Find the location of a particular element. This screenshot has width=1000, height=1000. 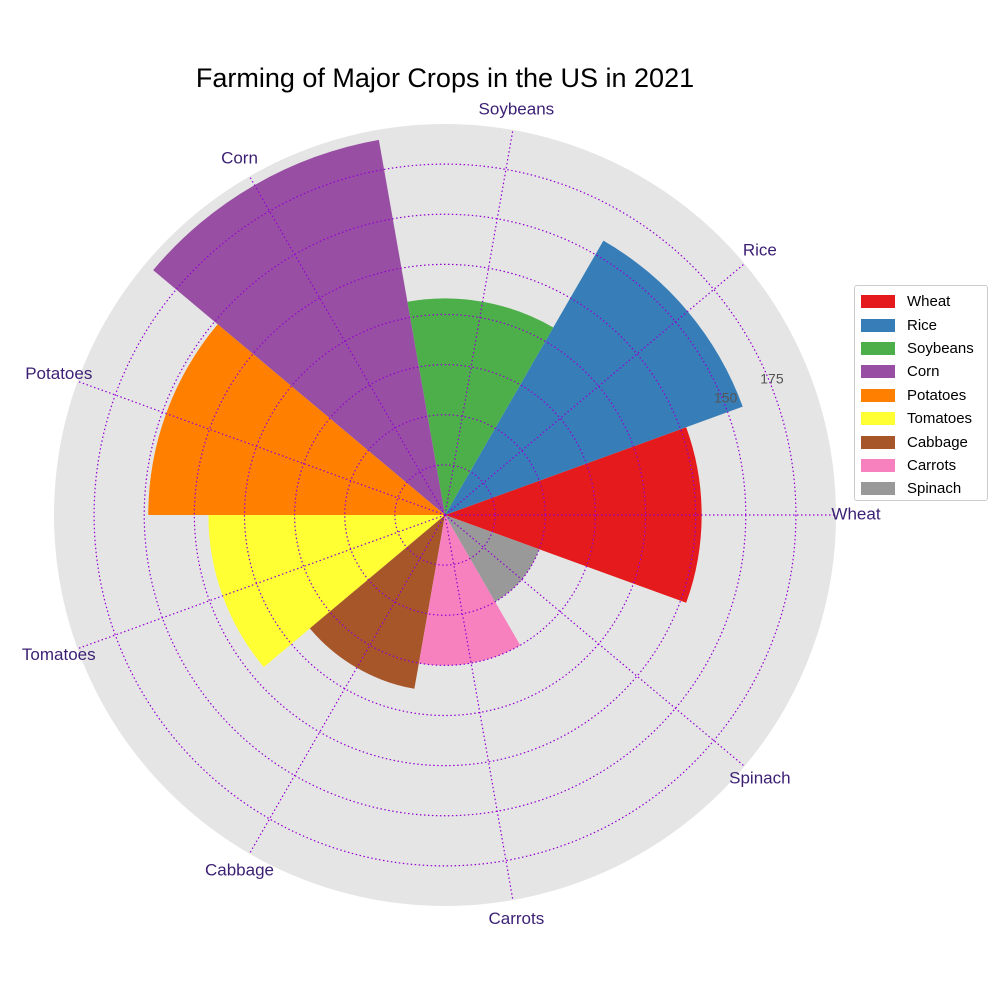

legend-label: Rice is located at coordinates (922, 325).